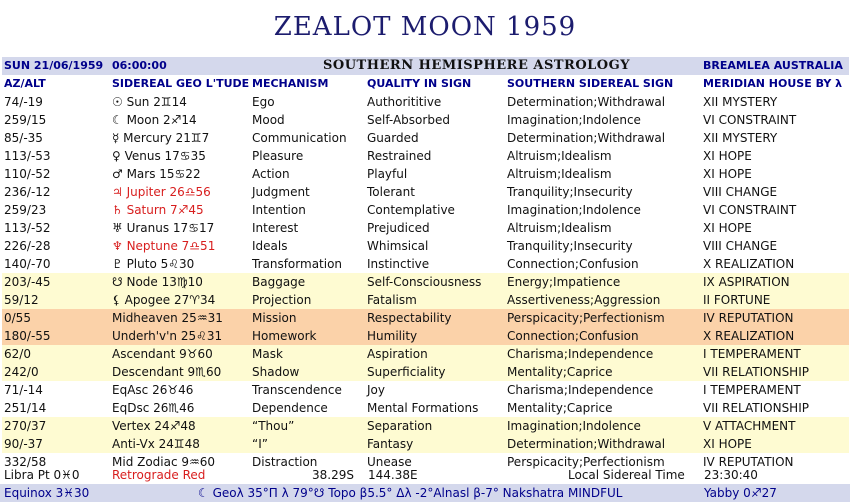  I want to click on col-sign: SOUTHERN SIDEREAL SIGN, so click(603, 84).